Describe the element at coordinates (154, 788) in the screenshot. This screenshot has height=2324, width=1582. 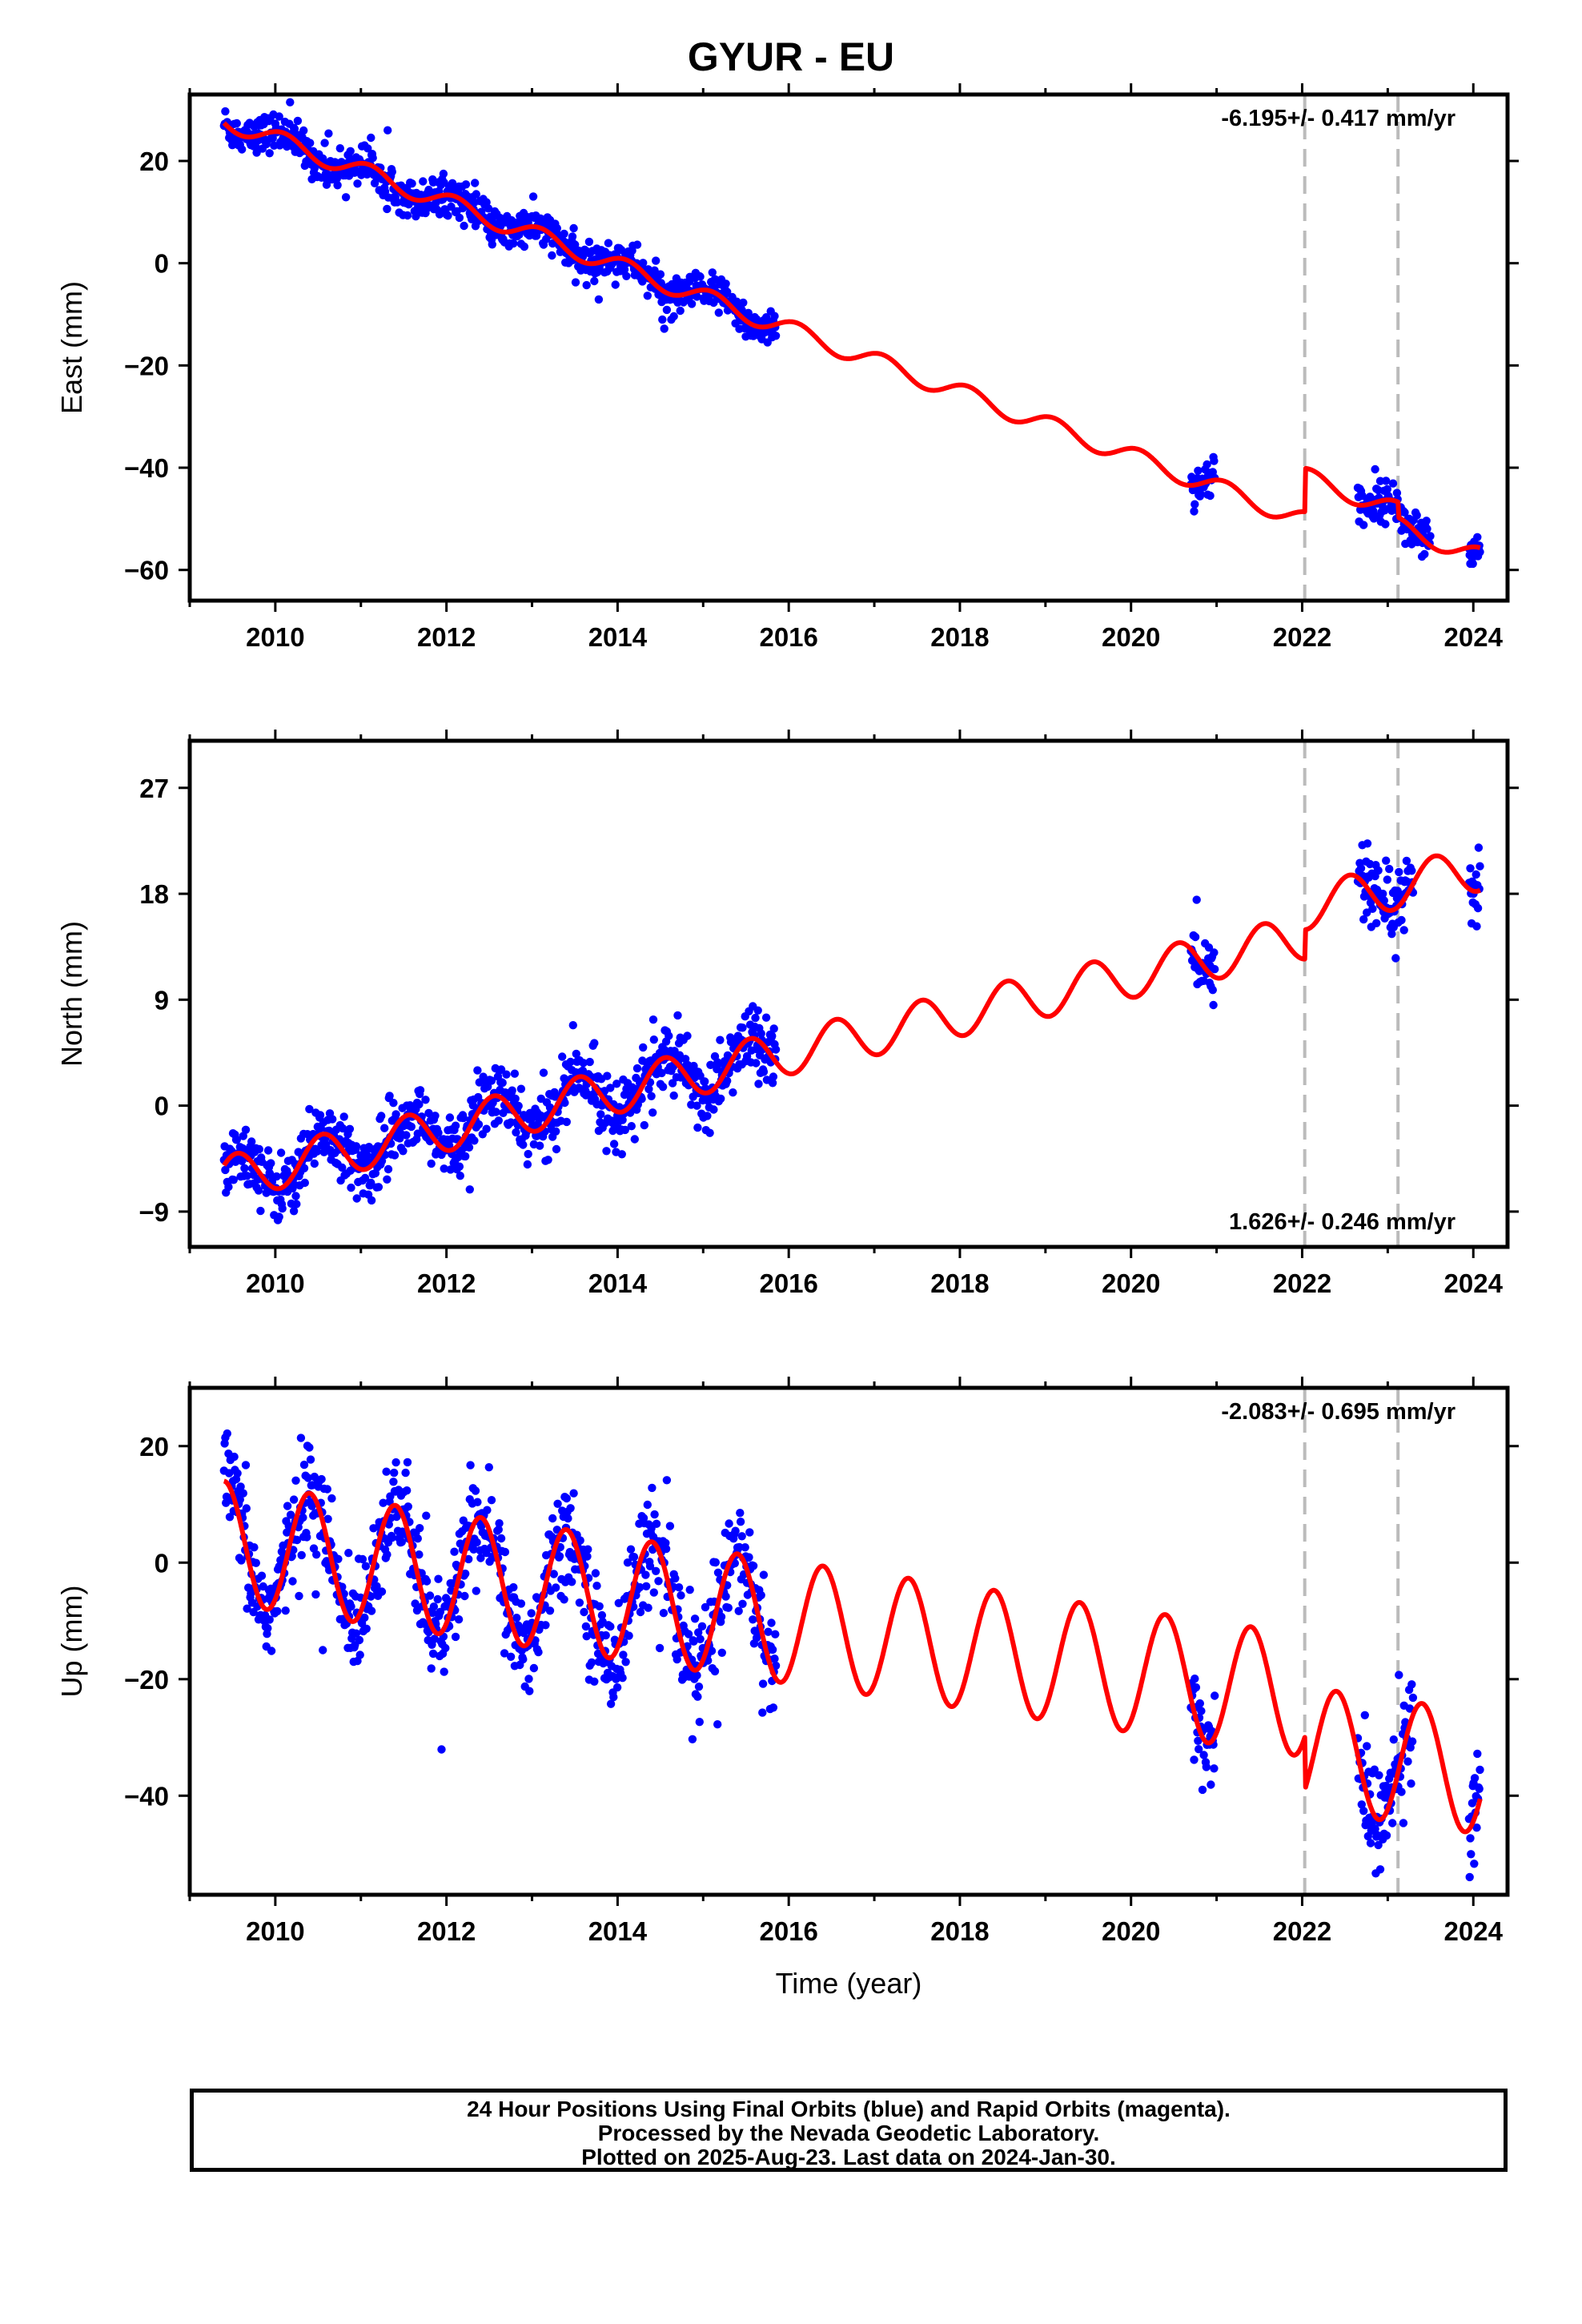
I see `y-tick-label: 27` at that location.